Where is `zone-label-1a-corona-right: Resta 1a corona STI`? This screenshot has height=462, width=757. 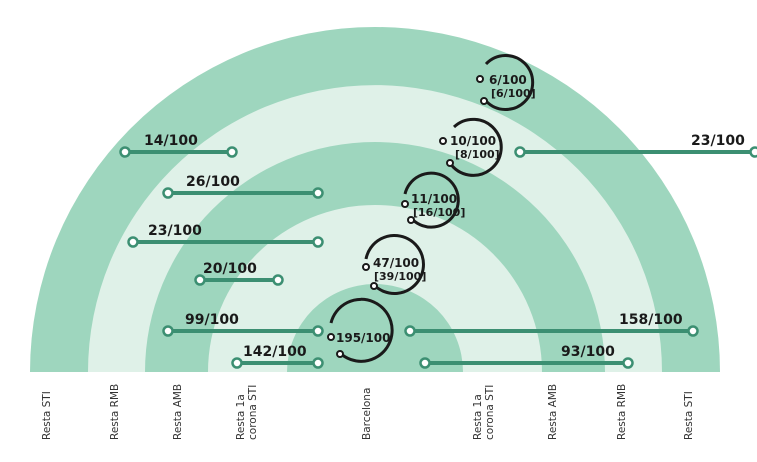 zone-label-1a-corona-right: Resta 1a corona STI is located at coordinates (484, 412).